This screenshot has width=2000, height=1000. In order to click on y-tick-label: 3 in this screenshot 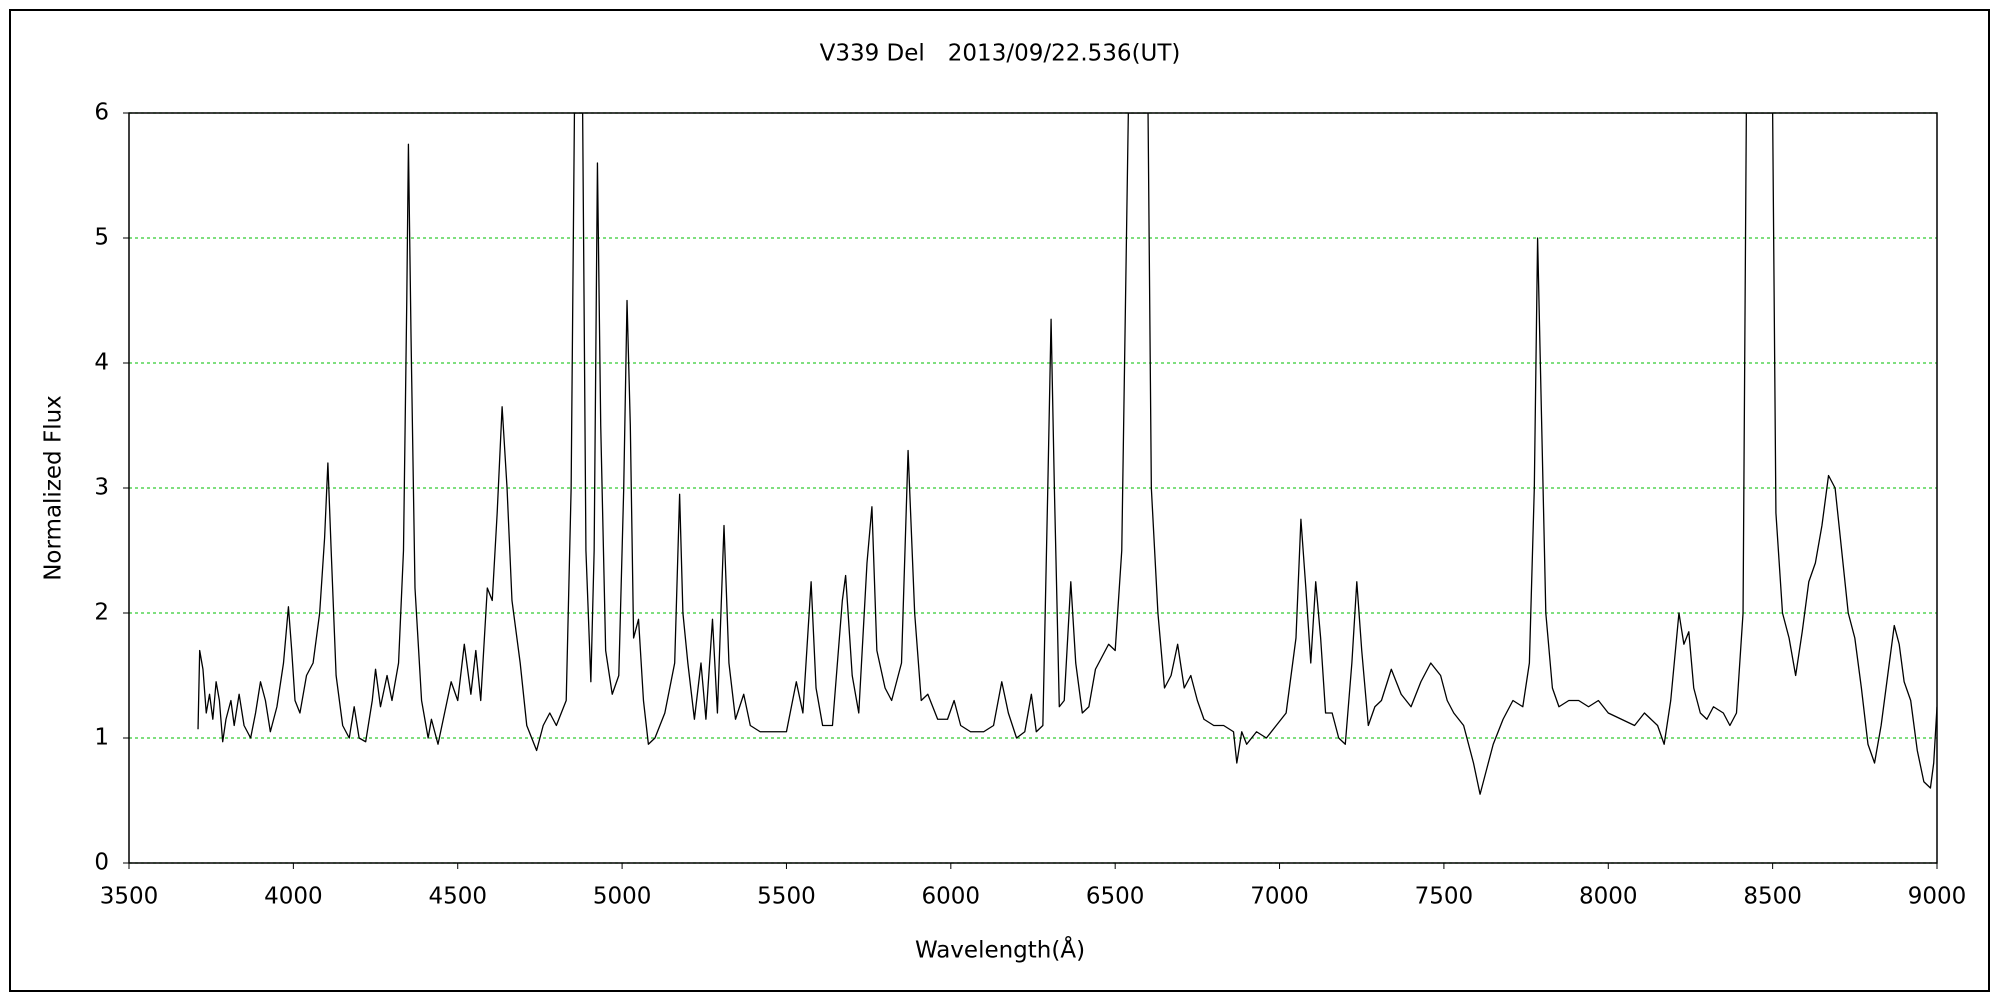, I will do `click(101, 488)`.